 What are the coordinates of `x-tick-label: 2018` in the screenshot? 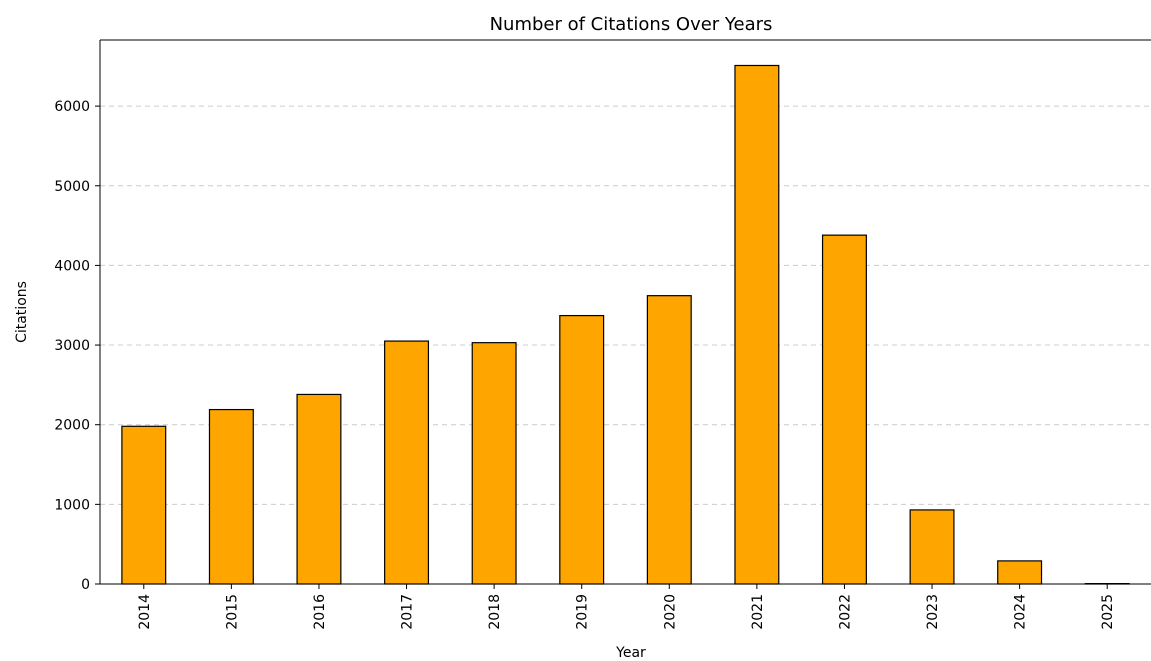 It's located at (495, 612).